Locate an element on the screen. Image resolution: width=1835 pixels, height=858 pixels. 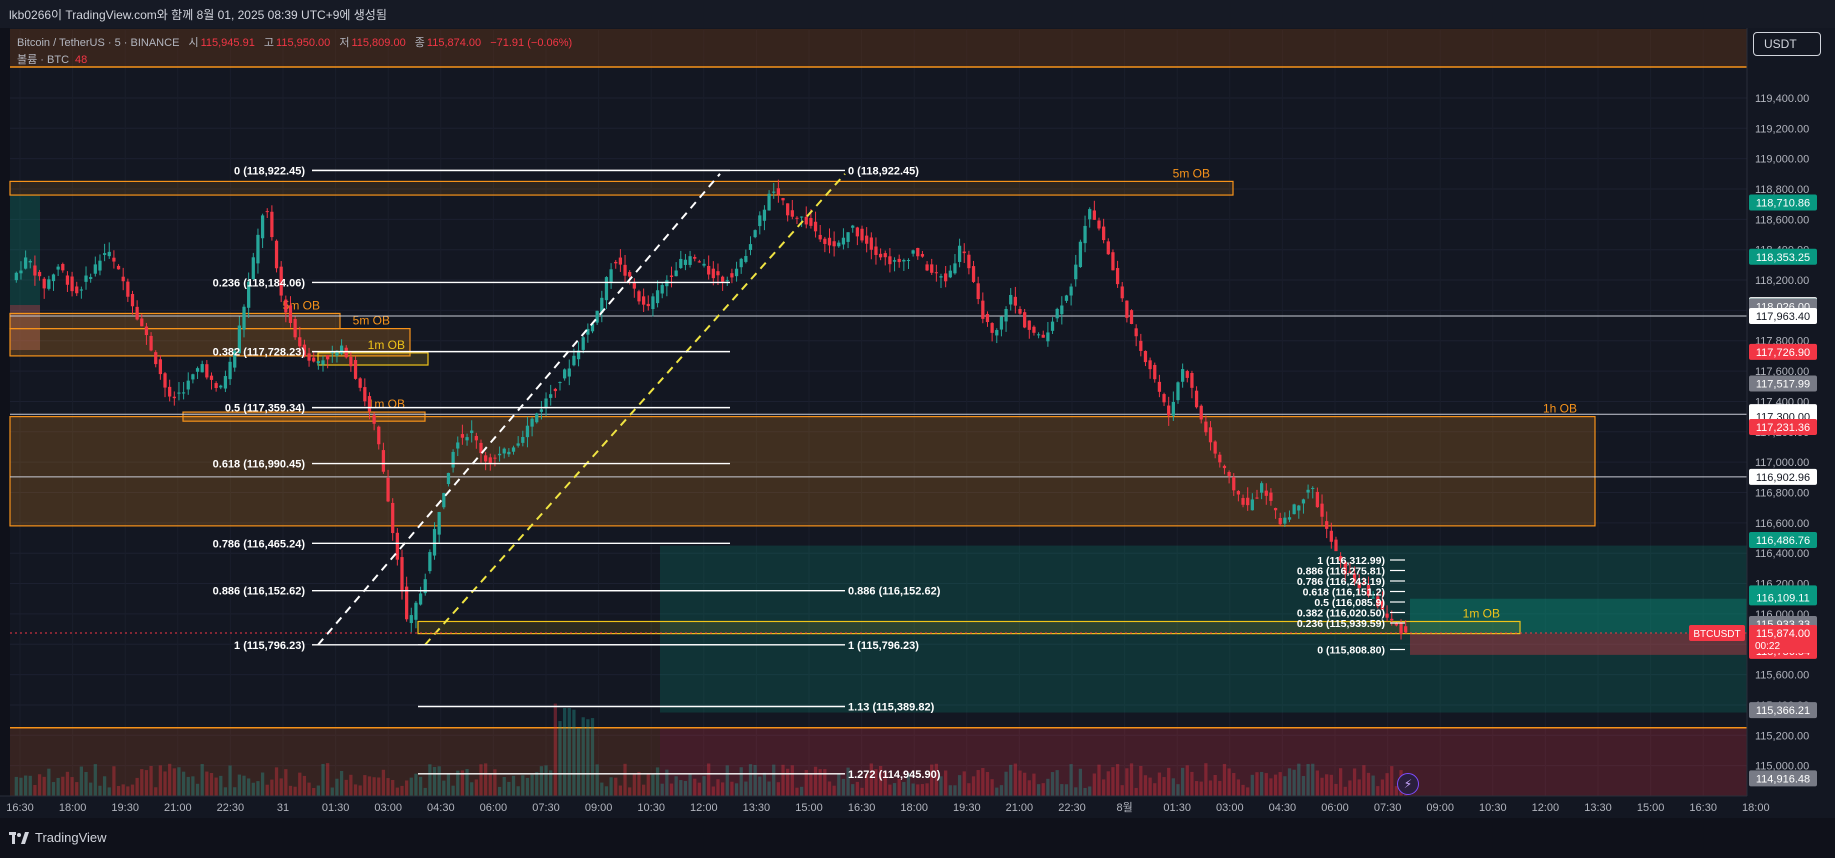
fib-right-label: 0.786 (116,243.19) is located at coordinates (1341, 582).